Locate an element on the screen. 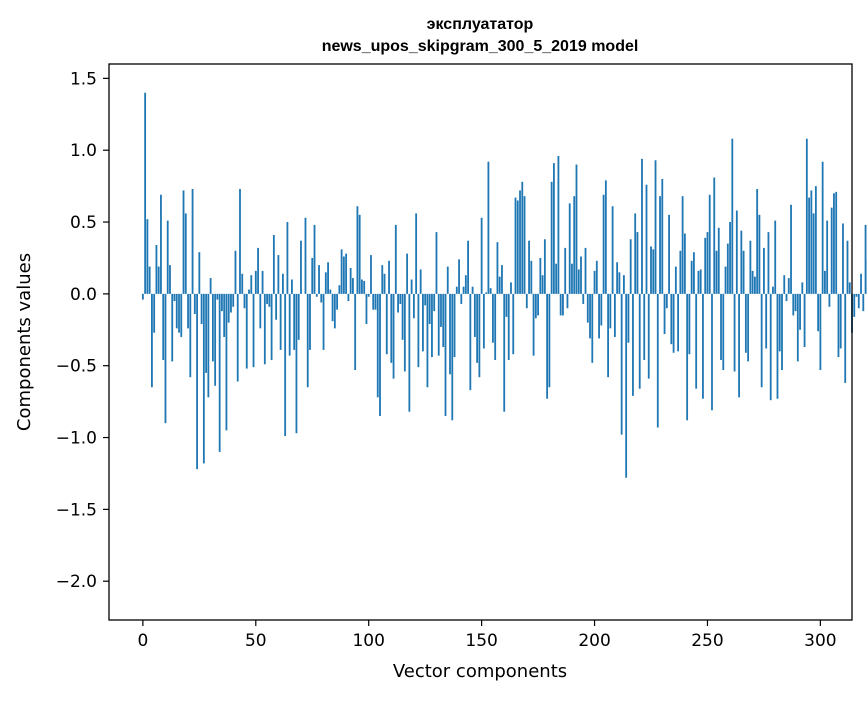 This screenshot has width=867, height=701. chart-title-word: эксплуататор is located at coordinates (480, 24).